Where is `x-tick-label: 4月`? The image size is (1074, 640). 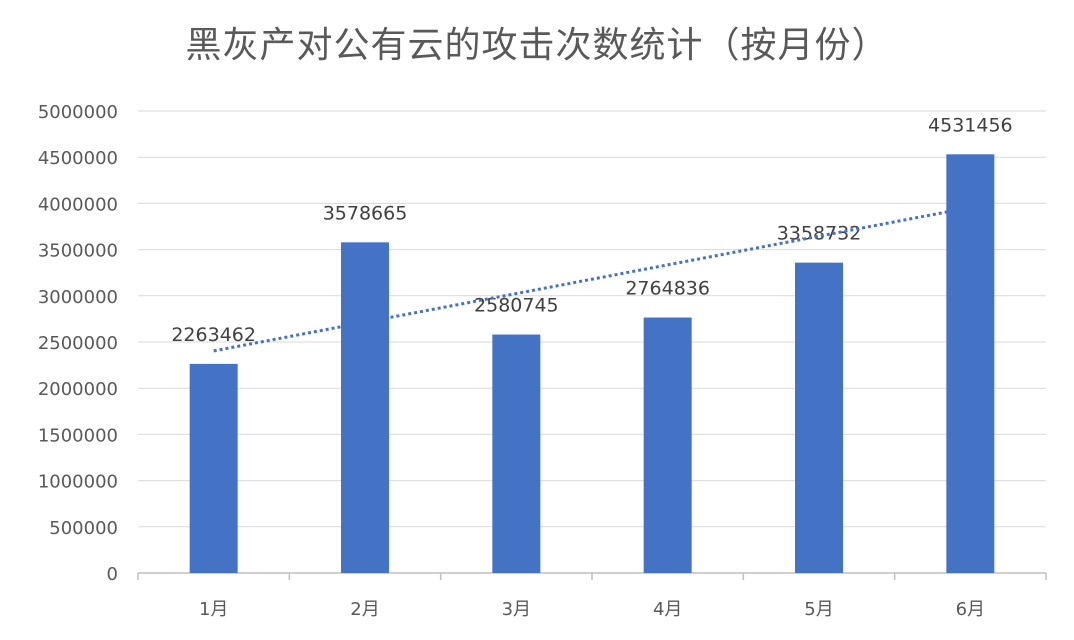
x-tick-label: 4月 is located at coordinates (667, 609).